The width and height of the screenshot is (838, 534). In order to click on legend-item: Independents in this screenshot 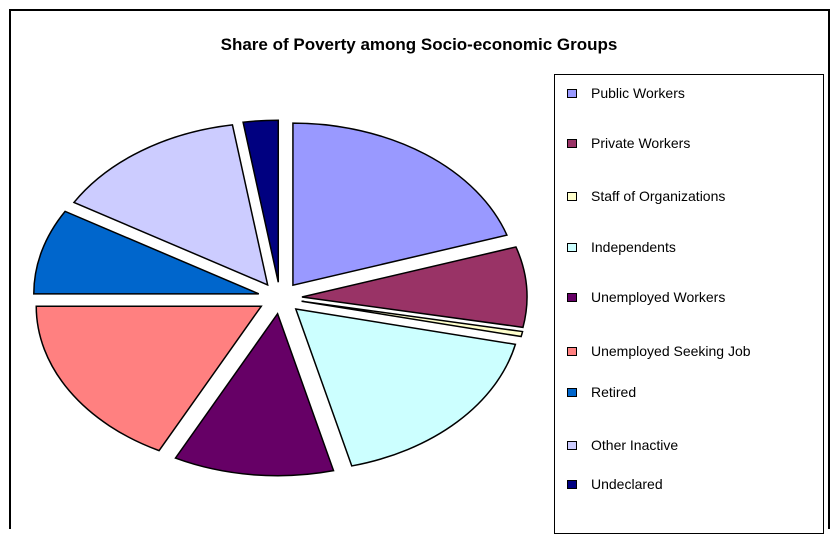, I will do `click(621, 247)`.